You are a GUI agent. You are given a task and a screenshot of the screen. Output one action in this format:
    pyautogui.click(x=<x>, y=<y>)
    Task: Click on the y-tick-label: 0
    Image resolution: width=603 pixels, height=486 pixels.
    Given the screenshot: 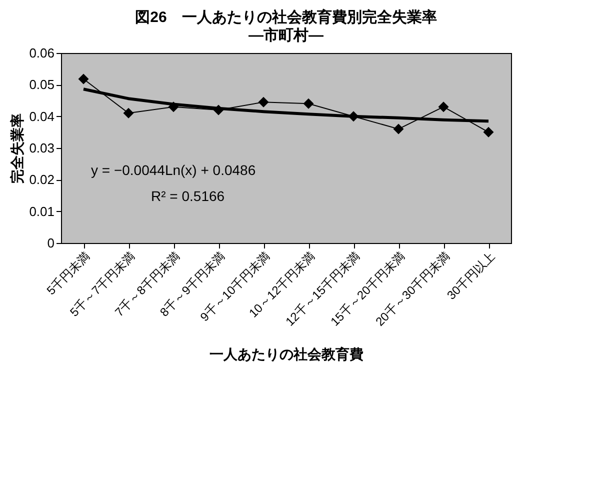 What is the action you would take?
    pyautogui.click(x=50, y=243)
    